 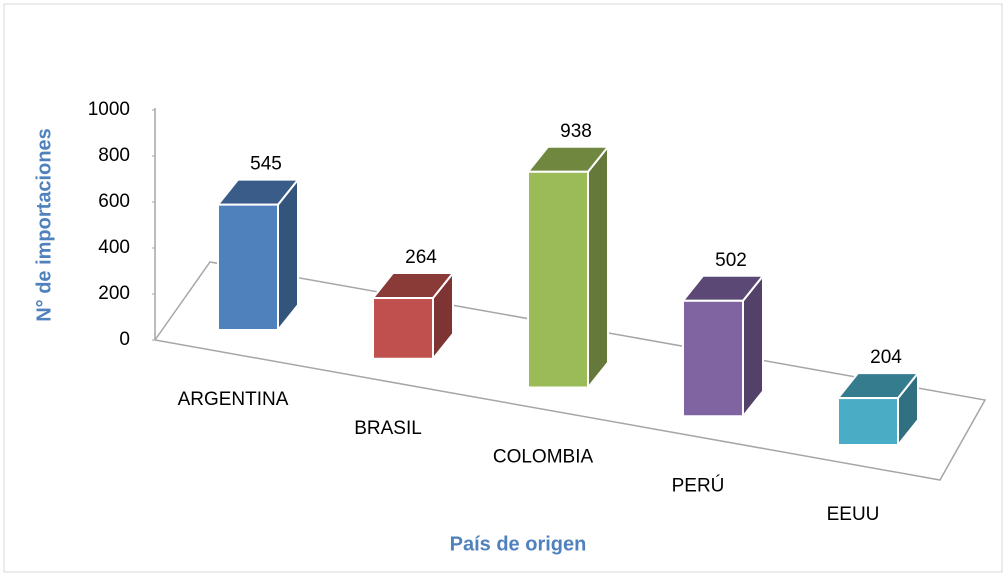 What do you see at coordinates (576, 131) in the screenshot?
I see `data-label: 938` at bounding box center [576, 131].